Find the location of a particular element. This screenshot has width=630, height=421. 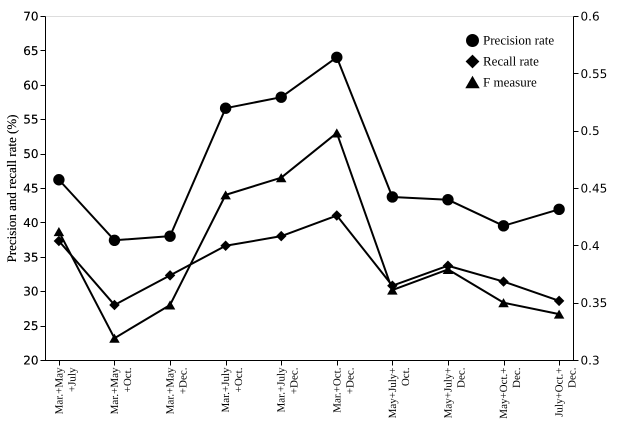

y-tick-label: 35 is located at coordinates (30, 257).